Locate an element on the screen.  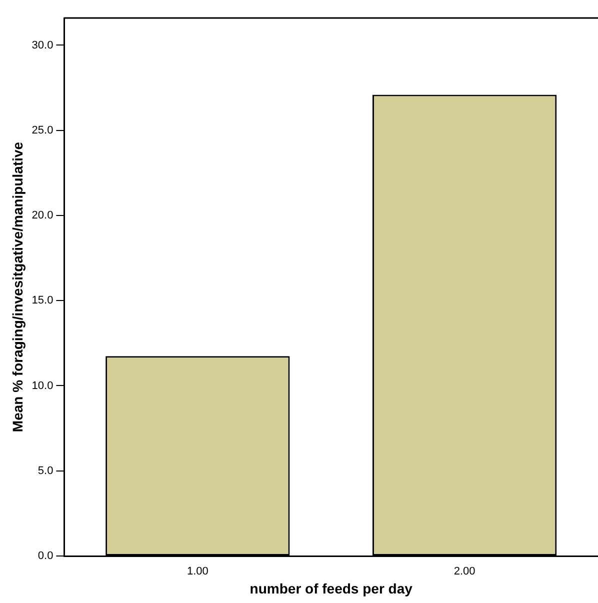
y-tick-label: 30.0 is located at coordinates (43, 45).